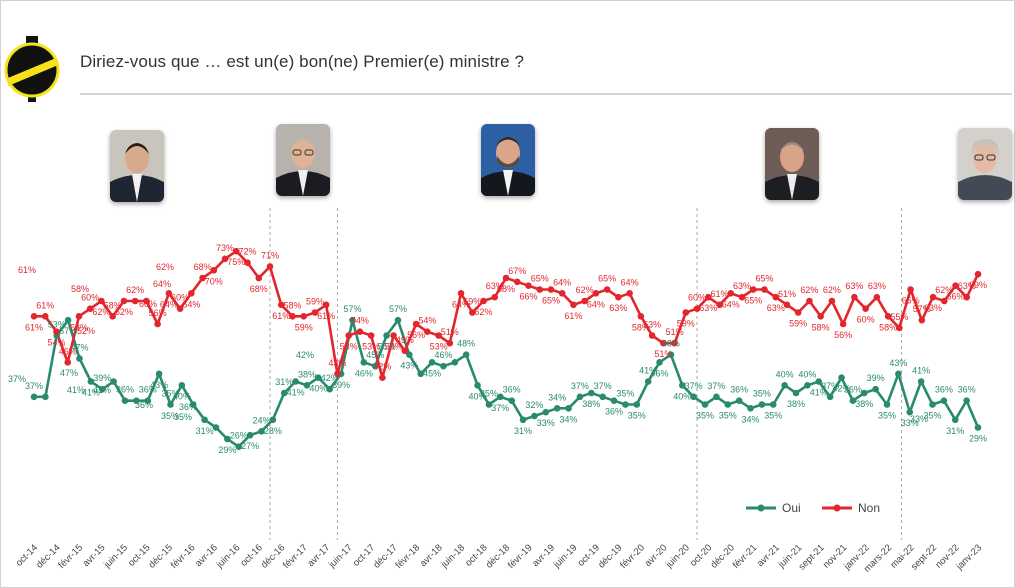  I want to click on label-non-76: 58%, so click(888, 327).